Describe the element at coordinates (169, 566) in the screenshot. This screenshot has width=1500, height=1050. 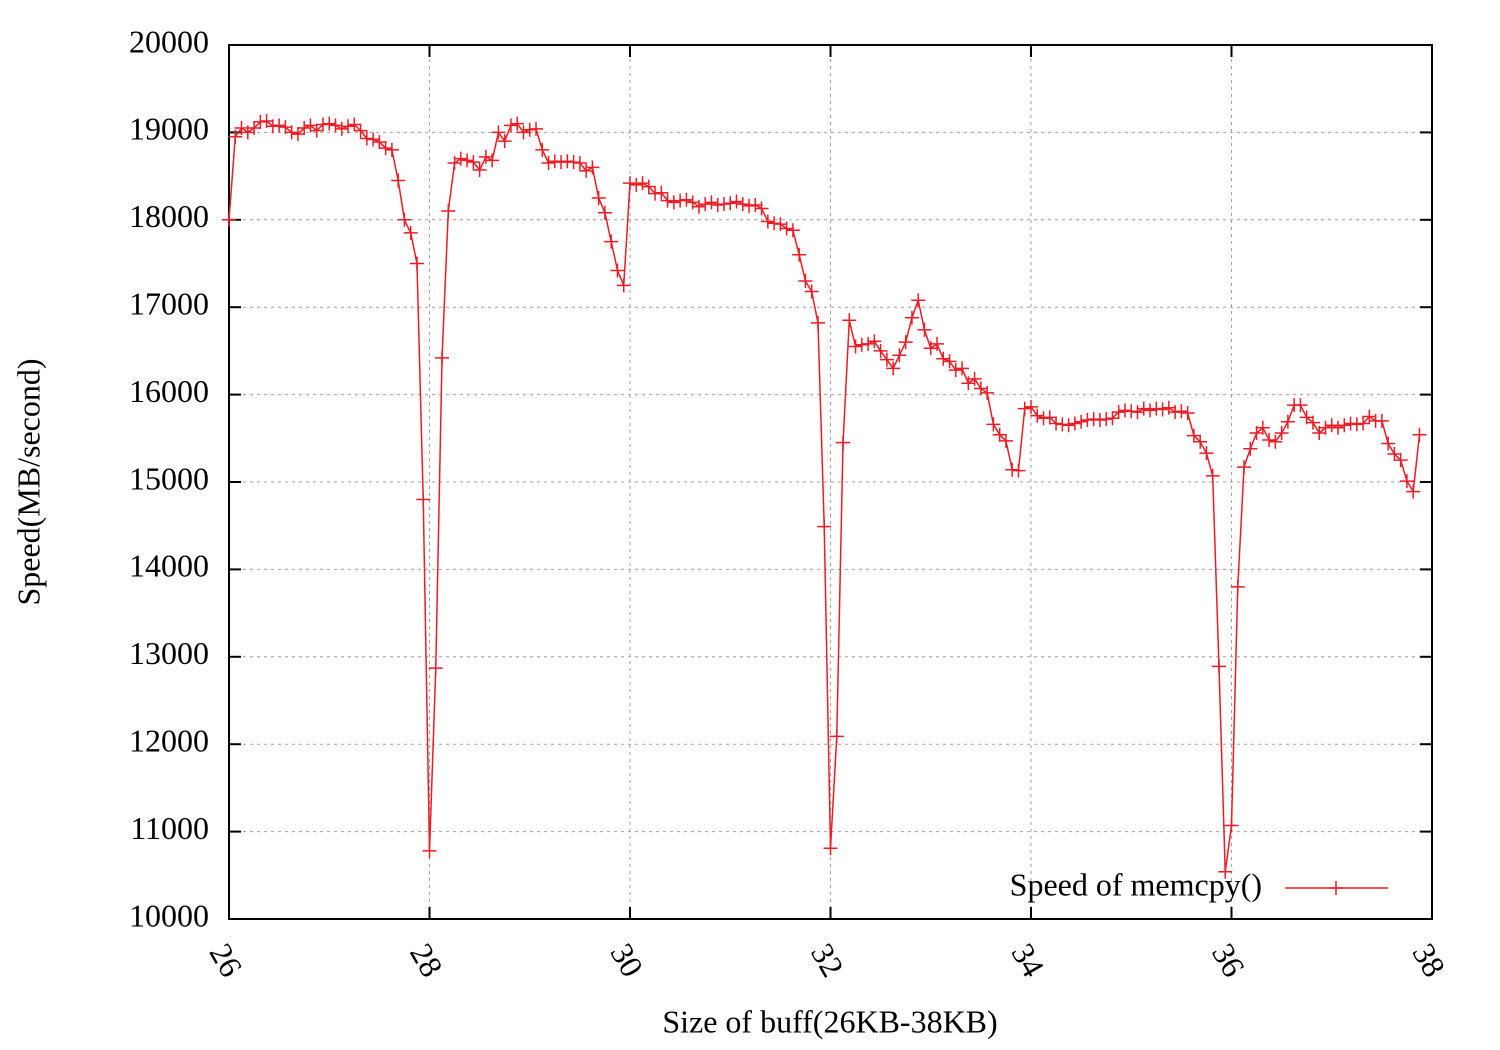
I see `y-tick-label: 14000` at that location.